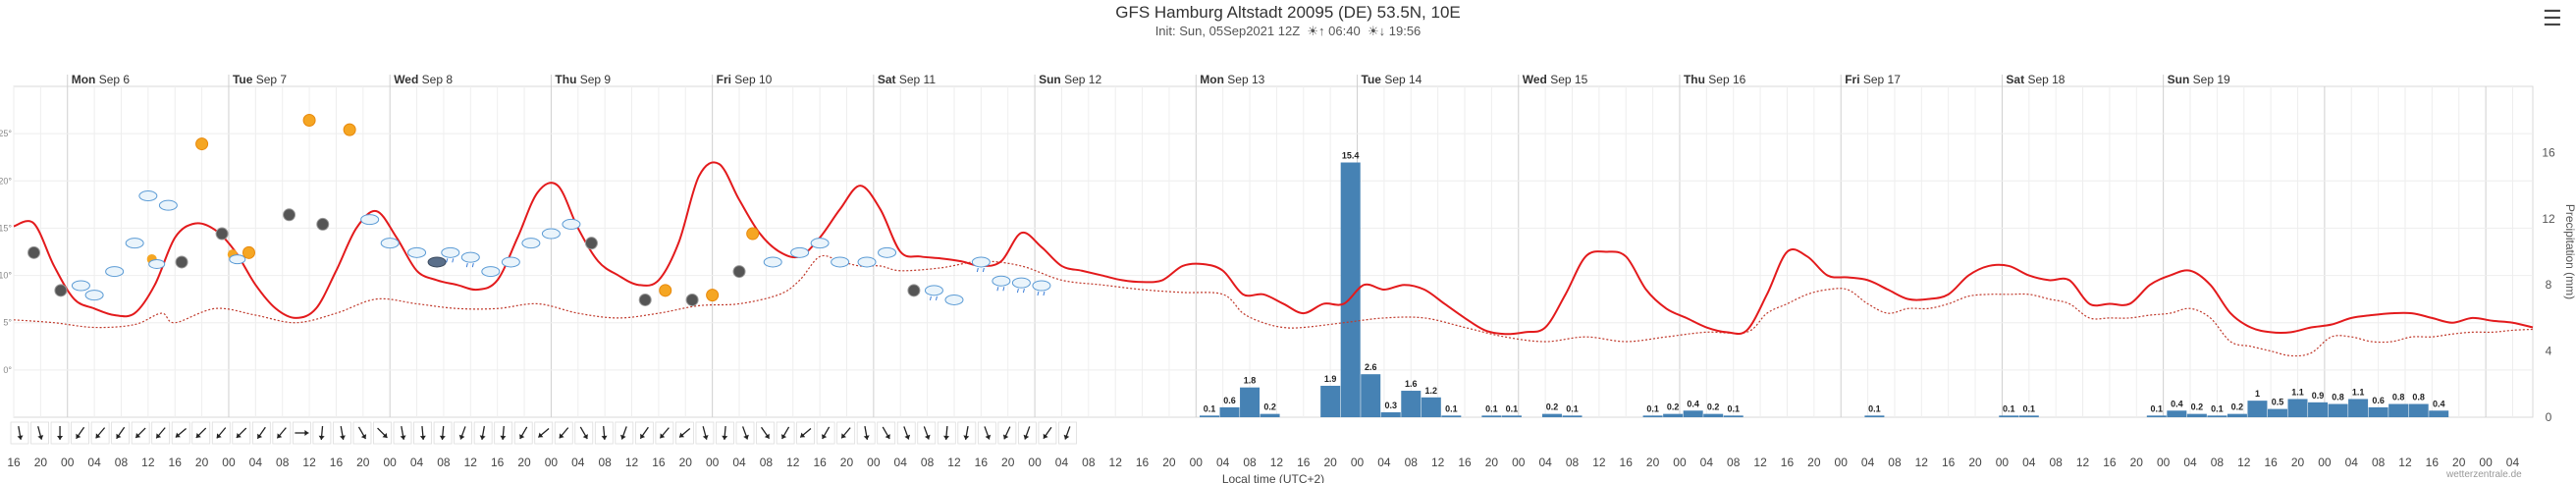  I want to click on hour-tick-label: 20, so click(524, 462).